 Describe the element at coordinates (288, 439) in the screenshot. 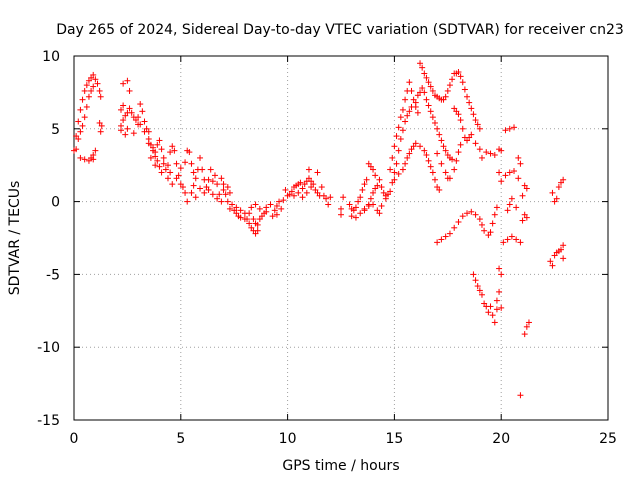

I see `x-tick-label: 10` at that location.